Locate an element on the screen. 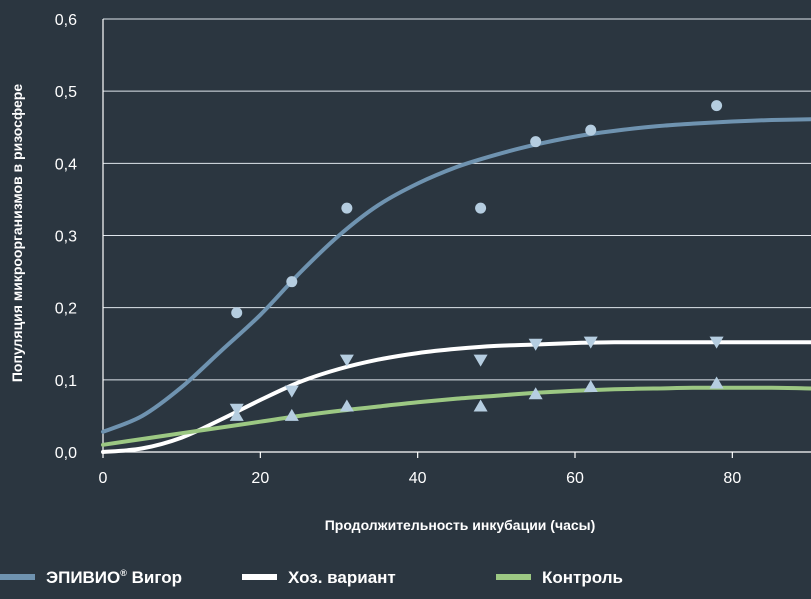 Image resolution: width=811 pixels, height=599 pixels. y-axis-label: Популяция микроорганизмов в ризосфере is located at coordinates (17, 233).